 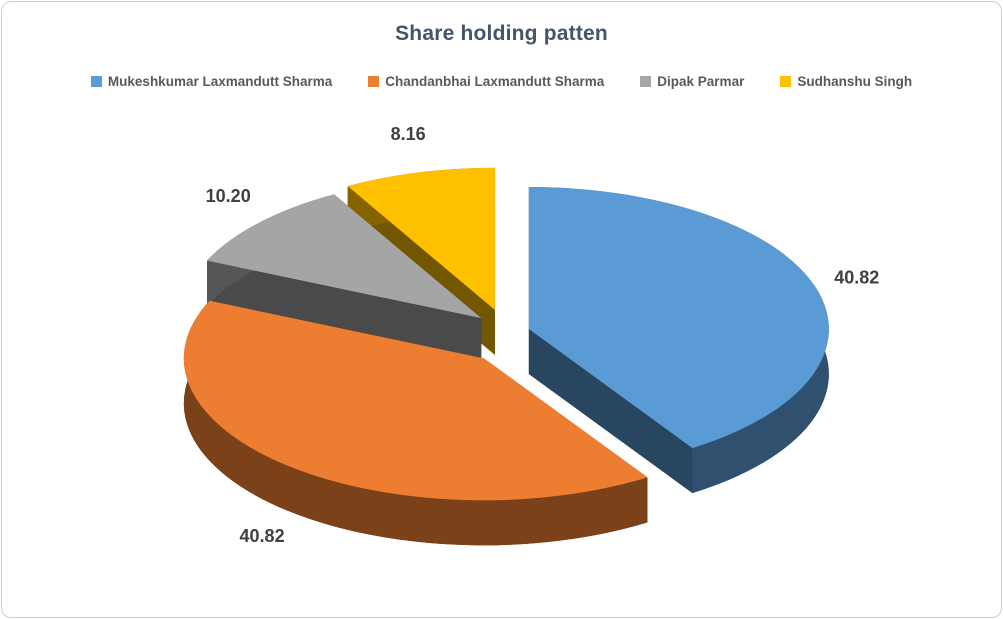 I want to click on legend-item: Sudhanshu Singh, so click(x=846, y=81).